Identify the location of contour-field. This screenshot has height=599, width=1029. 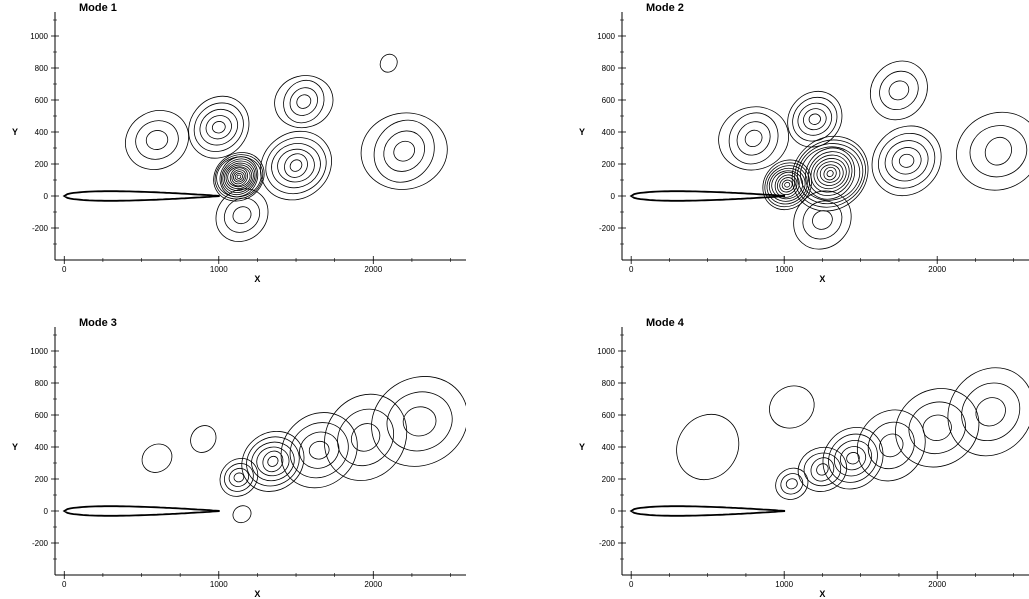
(873, 155).